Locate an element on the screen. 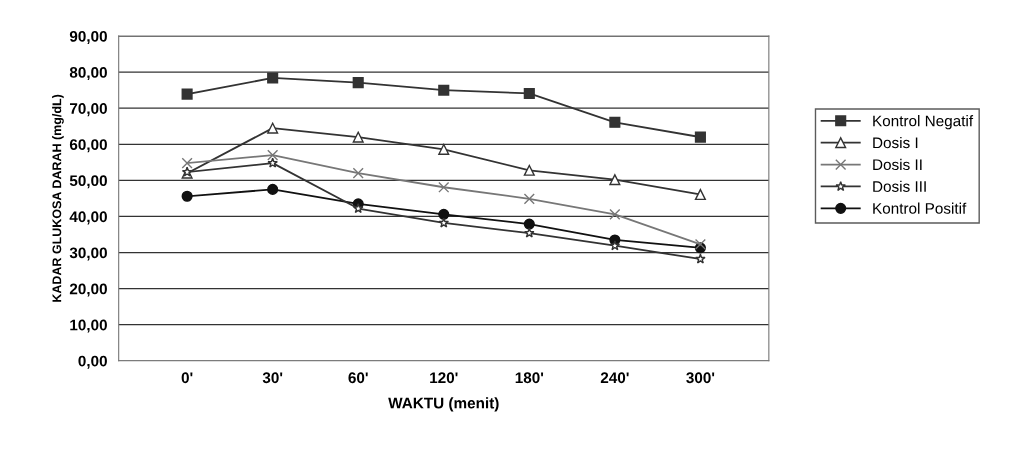  y-tick-label: 30,00 is located at coordinates (88, 254).